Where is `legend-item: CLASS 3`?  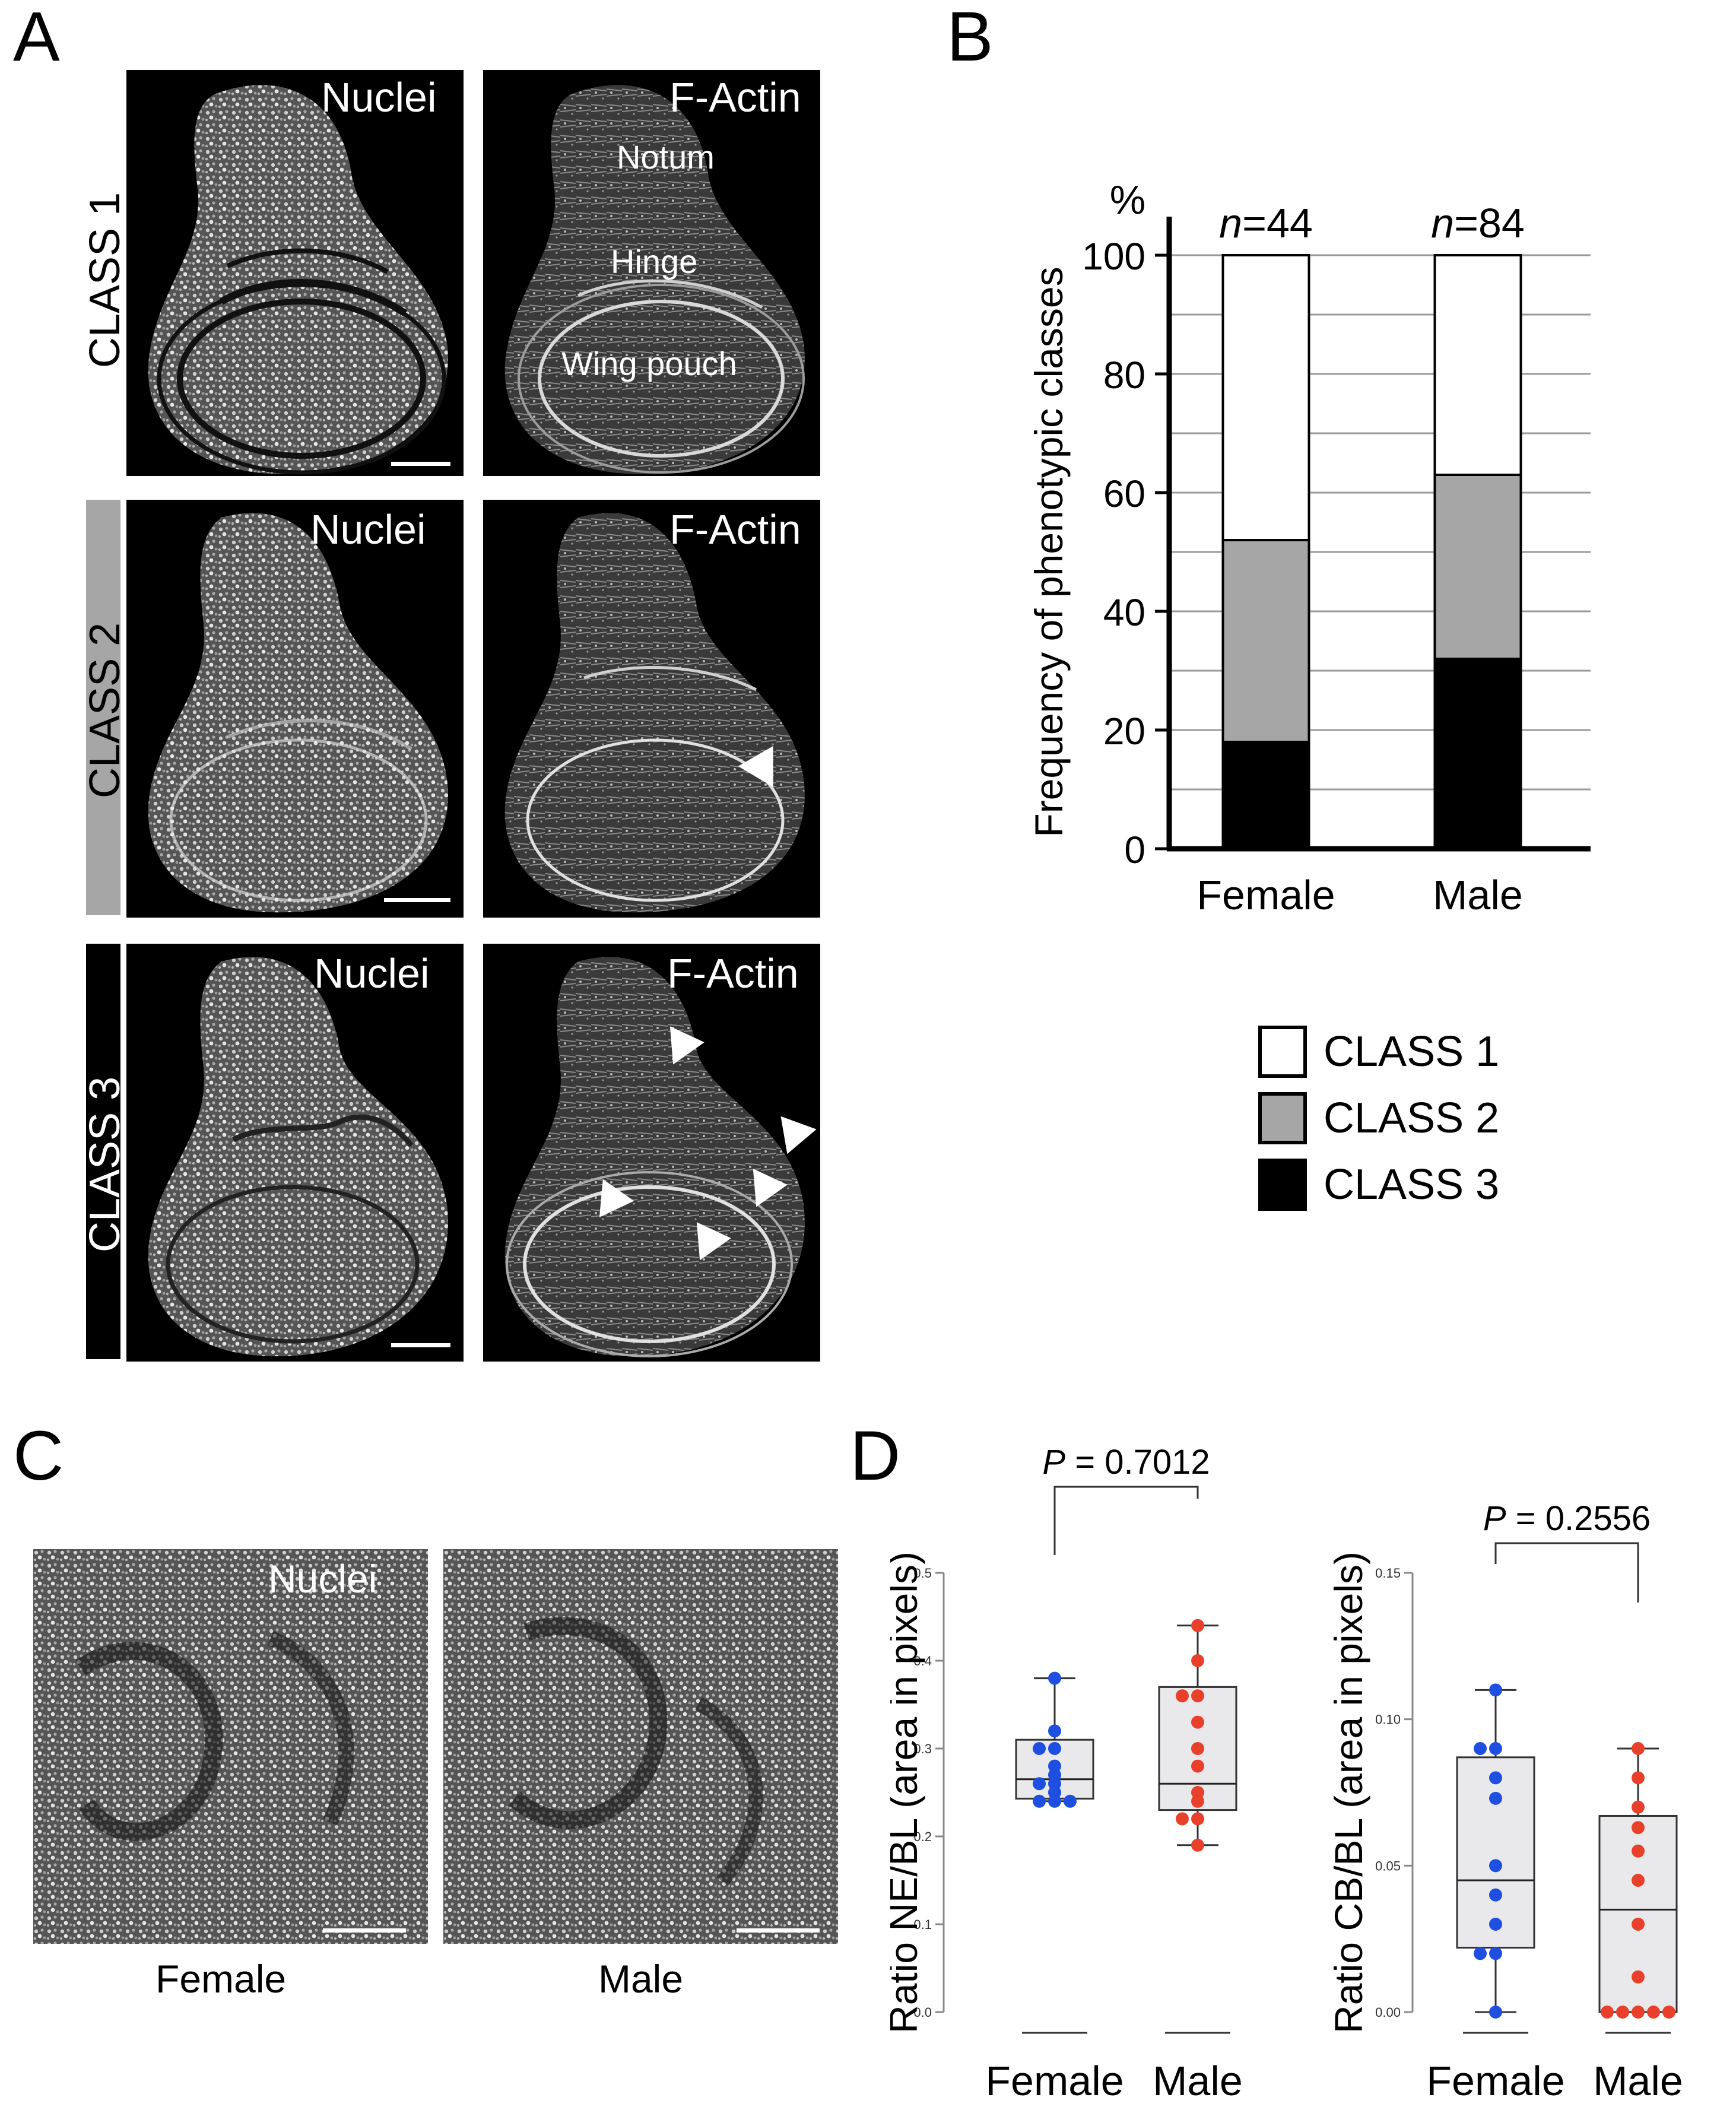
legend-item: CLASS 3 is located at coordinates (1378, 1184).